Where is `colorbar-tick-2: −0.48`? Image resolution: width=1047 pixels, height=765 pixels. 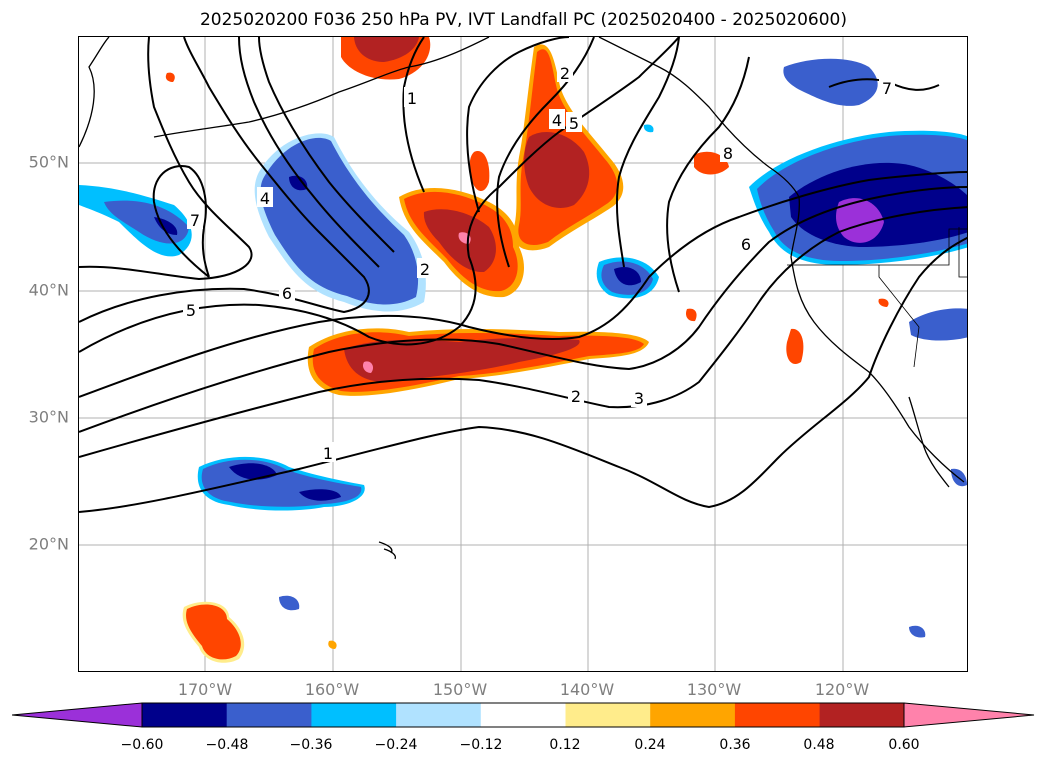 colorbar-tick-2: −0.48 is located at coordinates (227, 745).